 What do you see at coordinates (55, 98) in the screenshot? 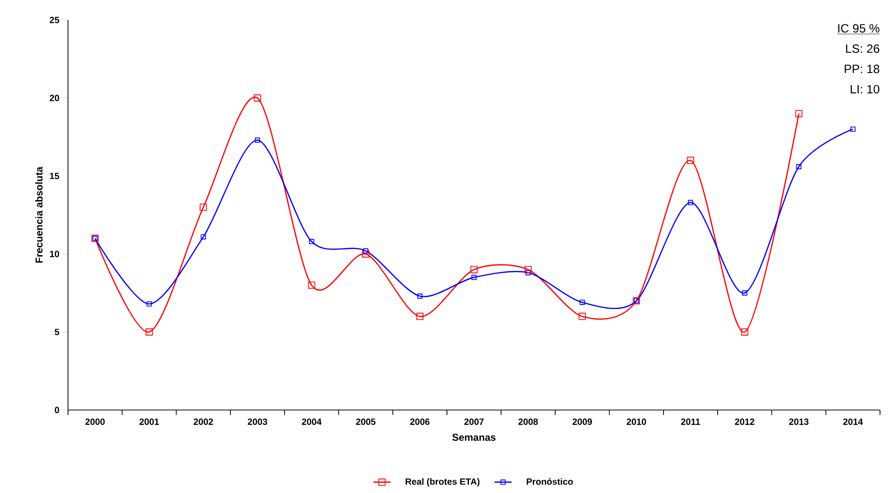
I see `y-tick-label: 20` at bounding box center [55, 98].